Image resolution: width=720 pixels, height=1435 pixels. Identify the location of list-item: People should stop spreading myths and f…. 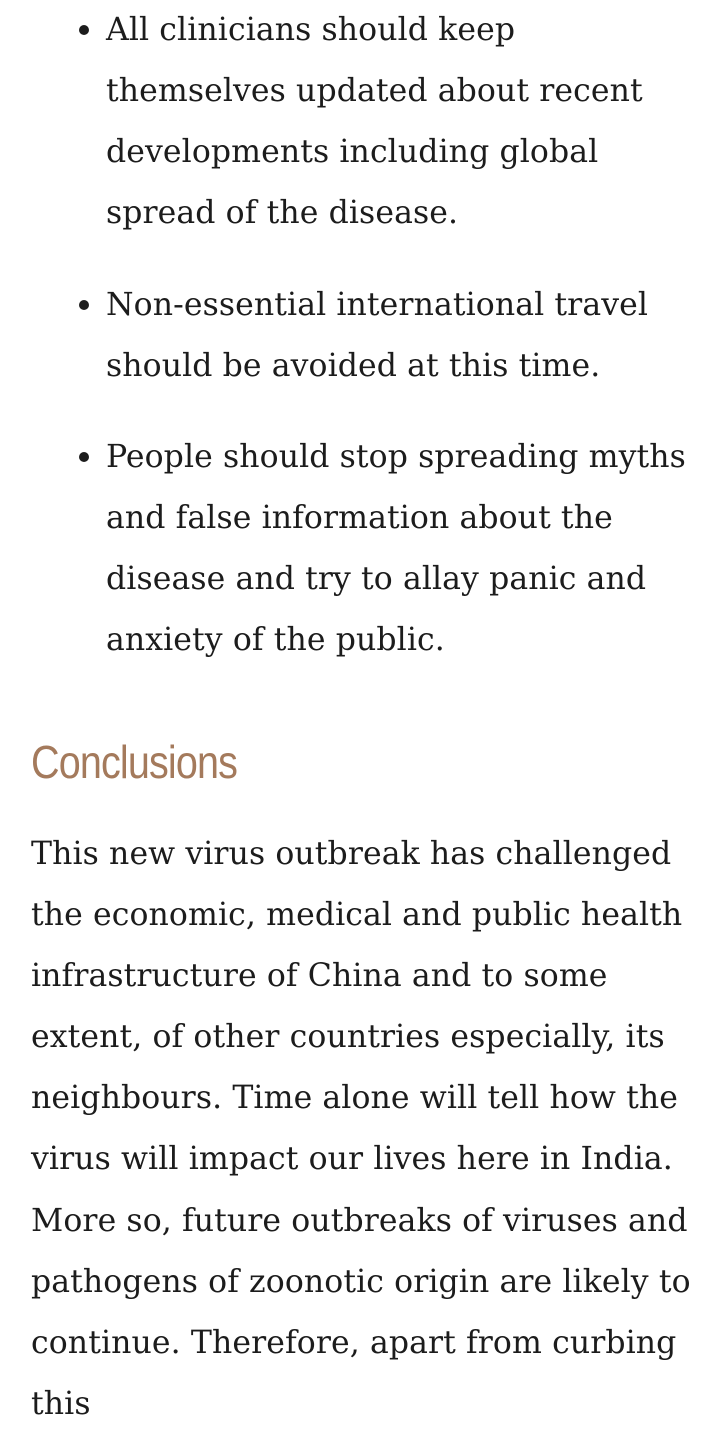
(388, 549).